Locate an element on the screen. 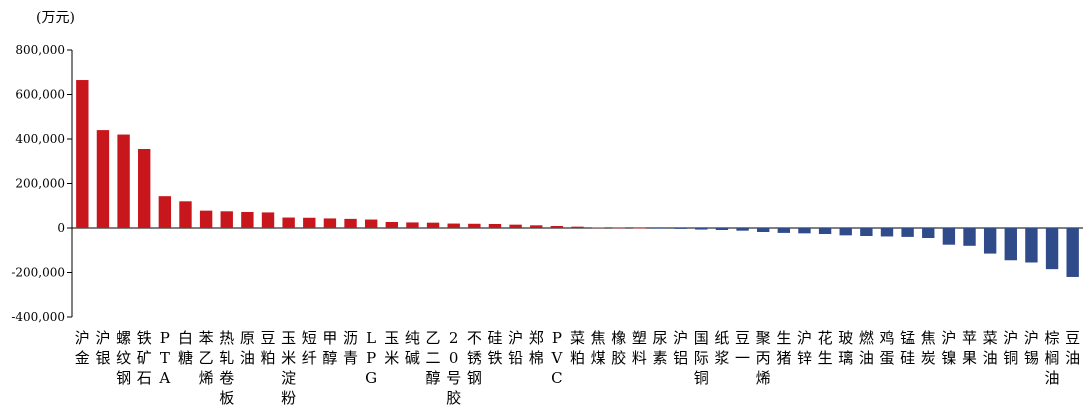 The width and height of the screenshot is (1086, 412). x-tick-label: 棕榈油 is located at coordinates (1052, 358).